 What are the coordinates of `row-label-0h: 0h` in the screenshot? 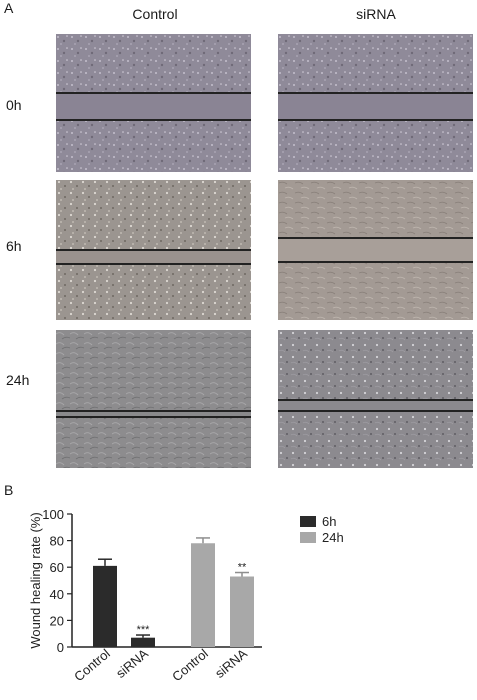 It's located at (14, 105).